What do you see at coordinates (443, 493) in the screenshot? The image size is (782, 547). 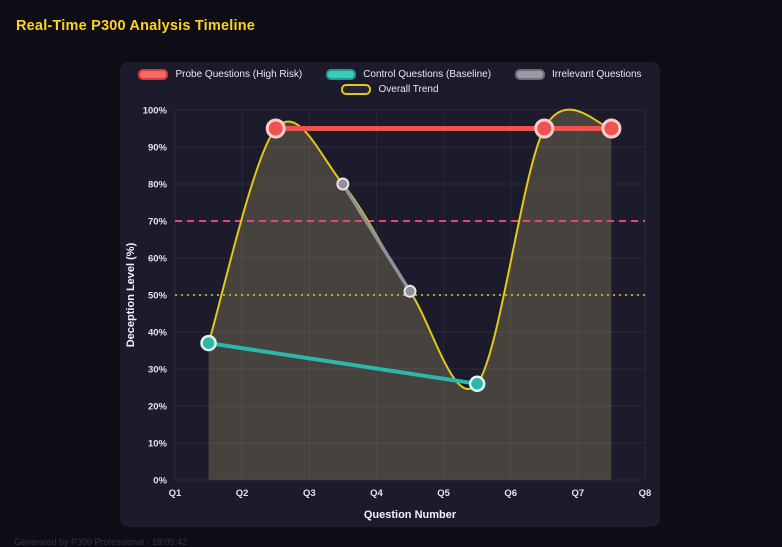 I see `x-tick-label: Q5` at bounding box center [443, 493].